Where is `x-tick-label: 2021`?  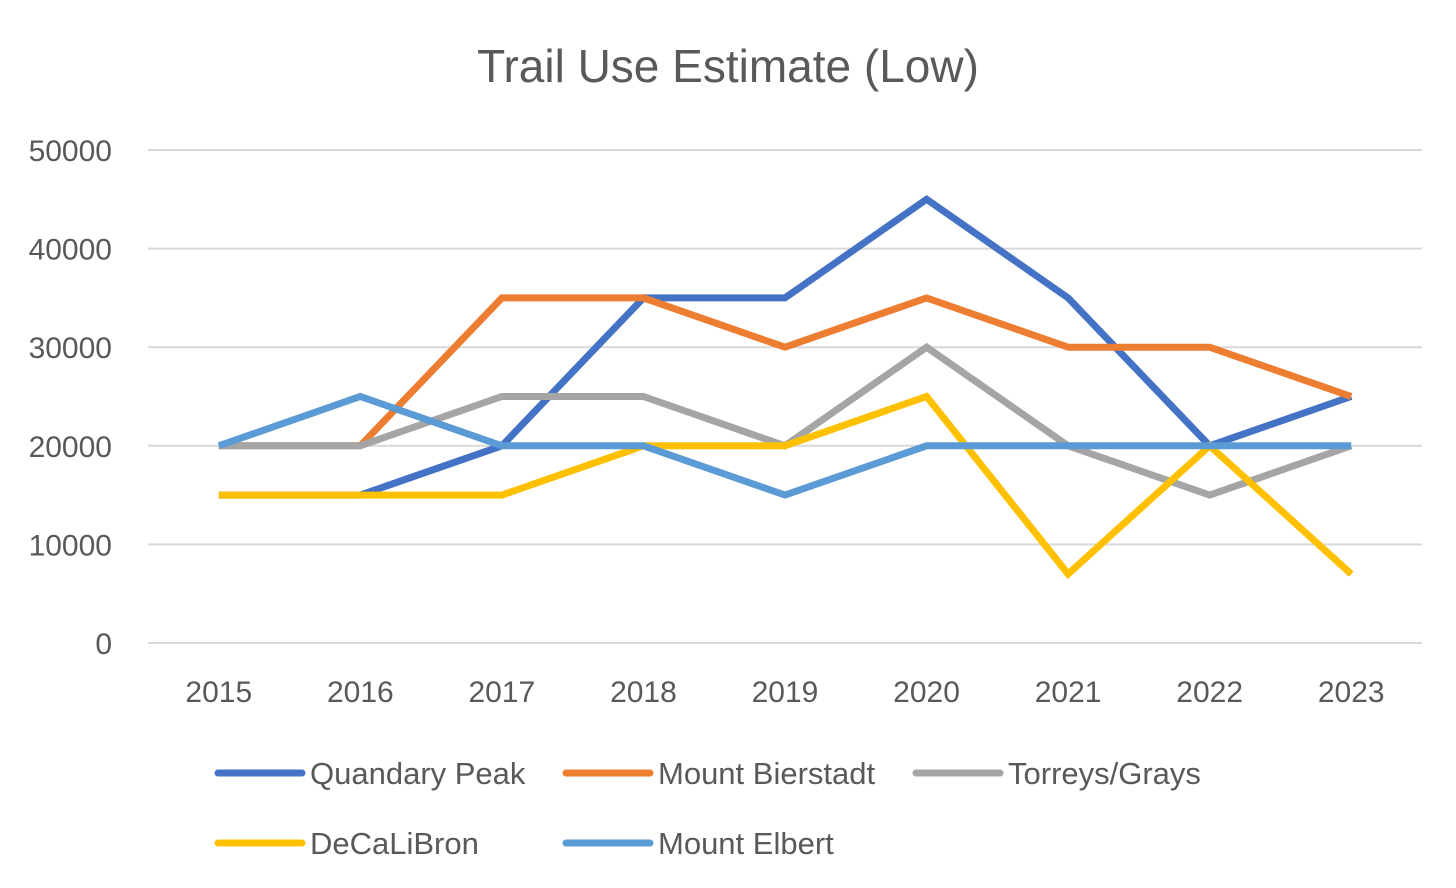
x-tick-label: 2021 is located at coordinates (1068, 692).